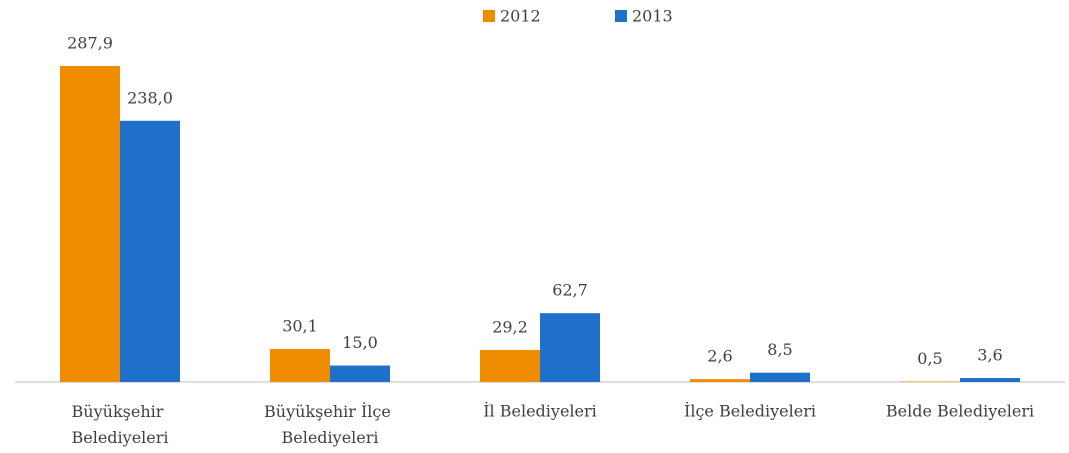 The width and height of the screenshot is (1069, 453). What do you see at coordinates (779, 349) in the screenshot?
I see `value-label: 8,5` at bounding box center [779, 349].